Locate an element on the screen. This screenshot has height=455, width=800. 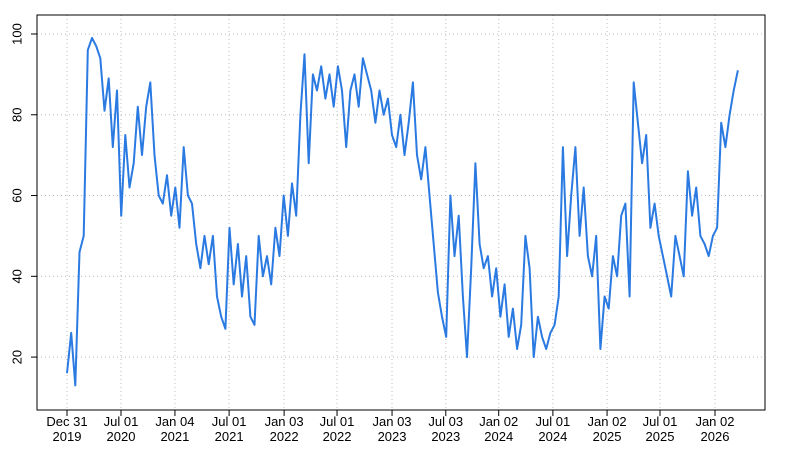
y-tick-label: 100 is located at coordinates (16, 34).